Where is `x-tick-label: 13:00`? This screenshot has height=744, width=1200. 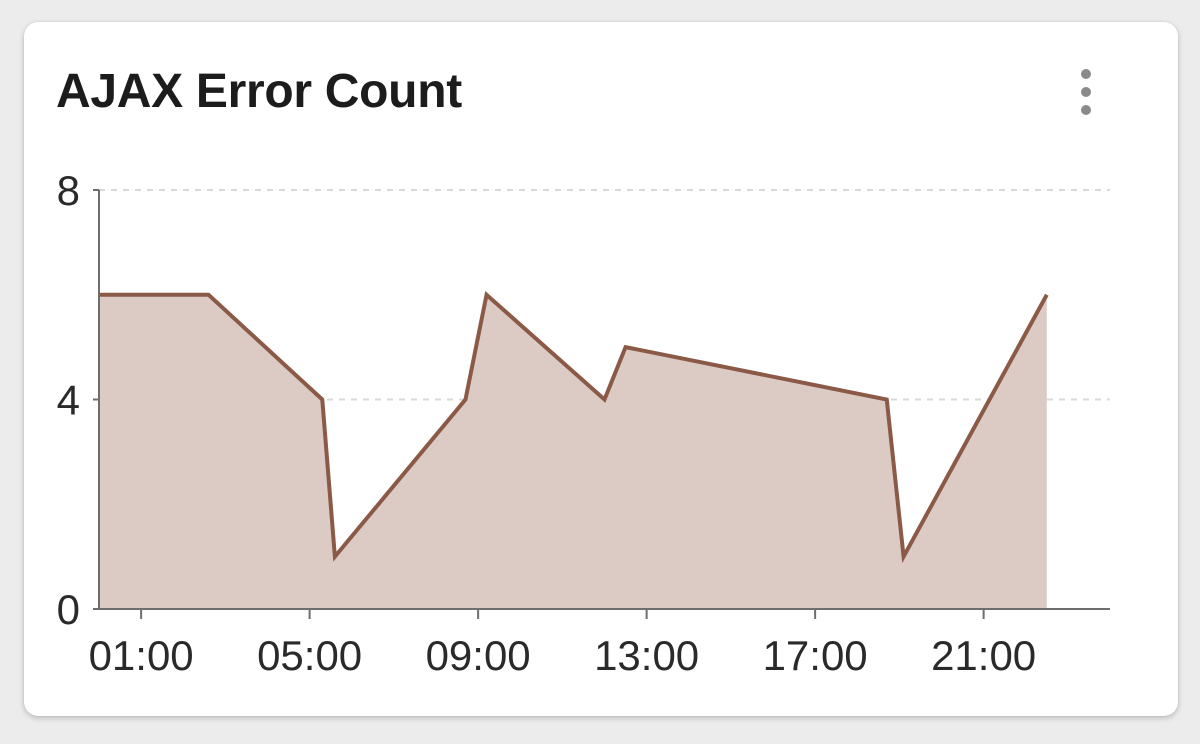 x-tick-label: 13:00 is located at coordinates (646, 655).